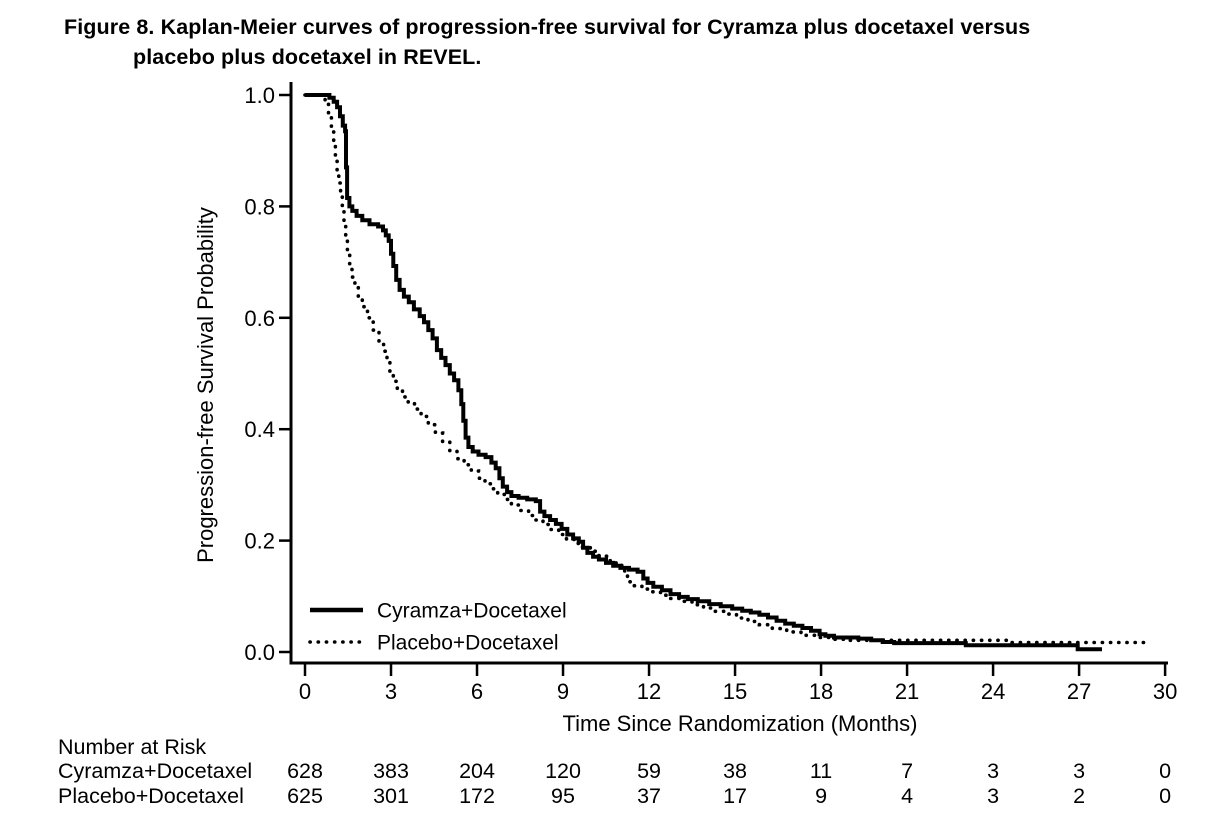  What do you see at coordinates (821, 796) in the screenshot?
I see `risk-count: 9` at bounding box center [821, 796].